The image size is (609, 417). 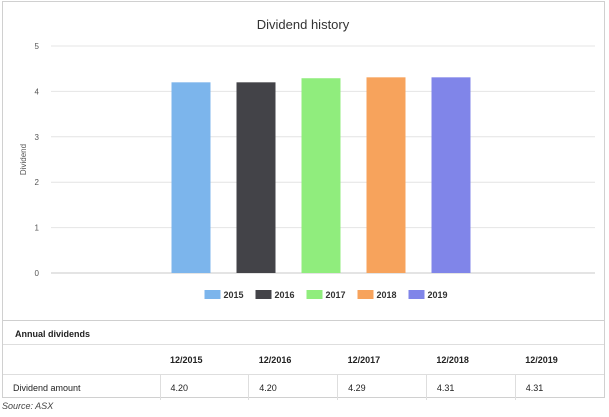 I want to click on table-header-row: 12/2015 12/2016 12/2017 12/2018 12/2019, so click(x=303, y=359).